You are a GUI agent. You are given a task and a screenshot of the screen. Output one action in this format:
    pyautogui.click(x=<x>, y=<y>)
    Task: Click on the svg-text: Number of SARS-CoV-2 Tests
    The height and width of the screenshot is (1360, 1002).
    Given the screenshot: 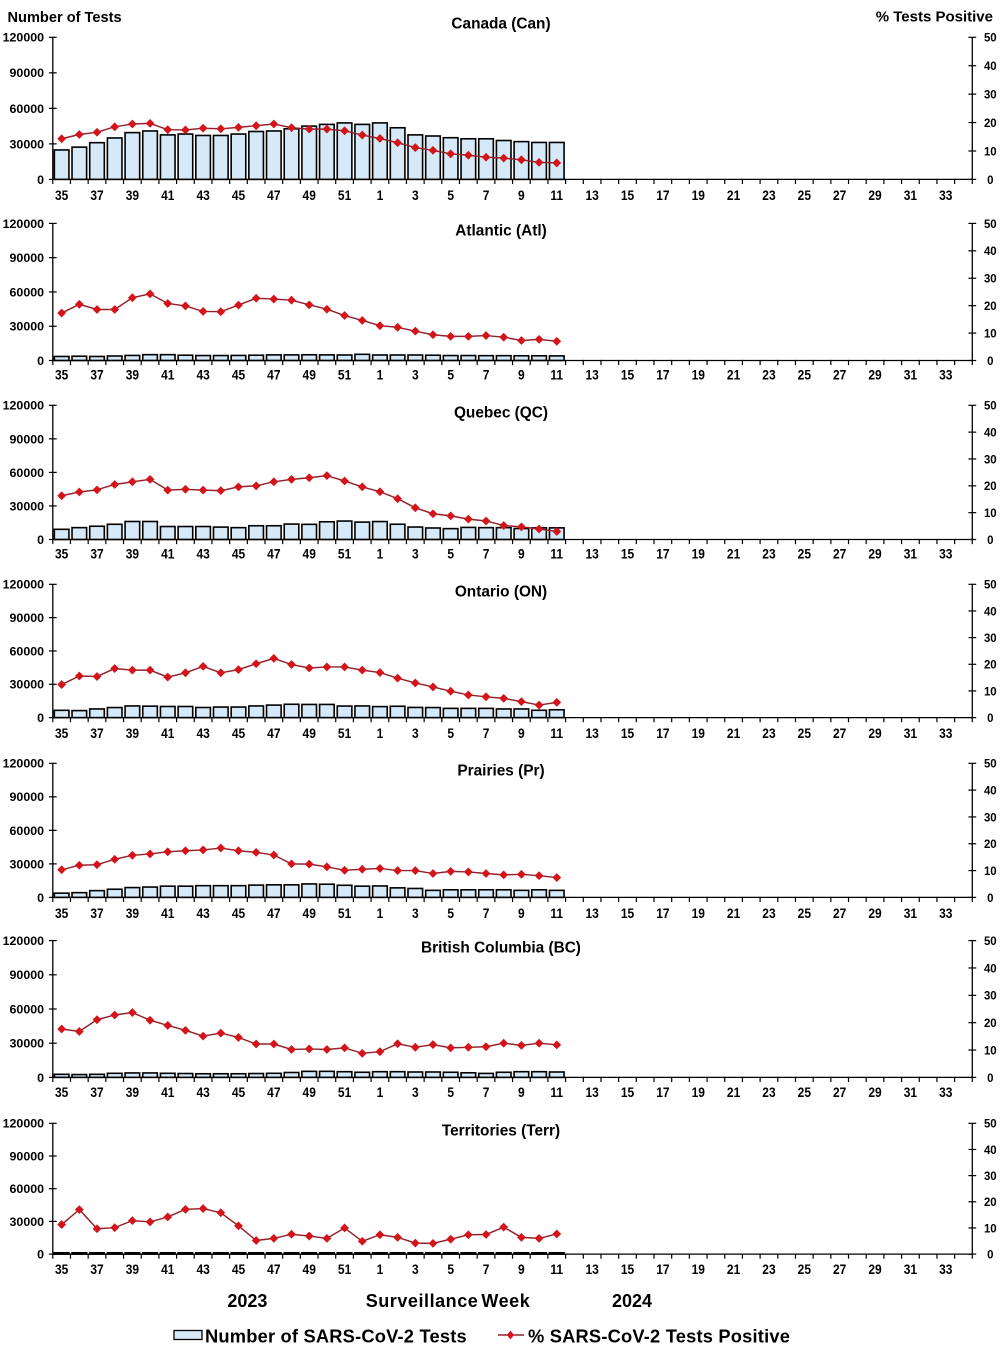 What is the action you would take?
    pyautogui.click(x=336, y=1336)
    